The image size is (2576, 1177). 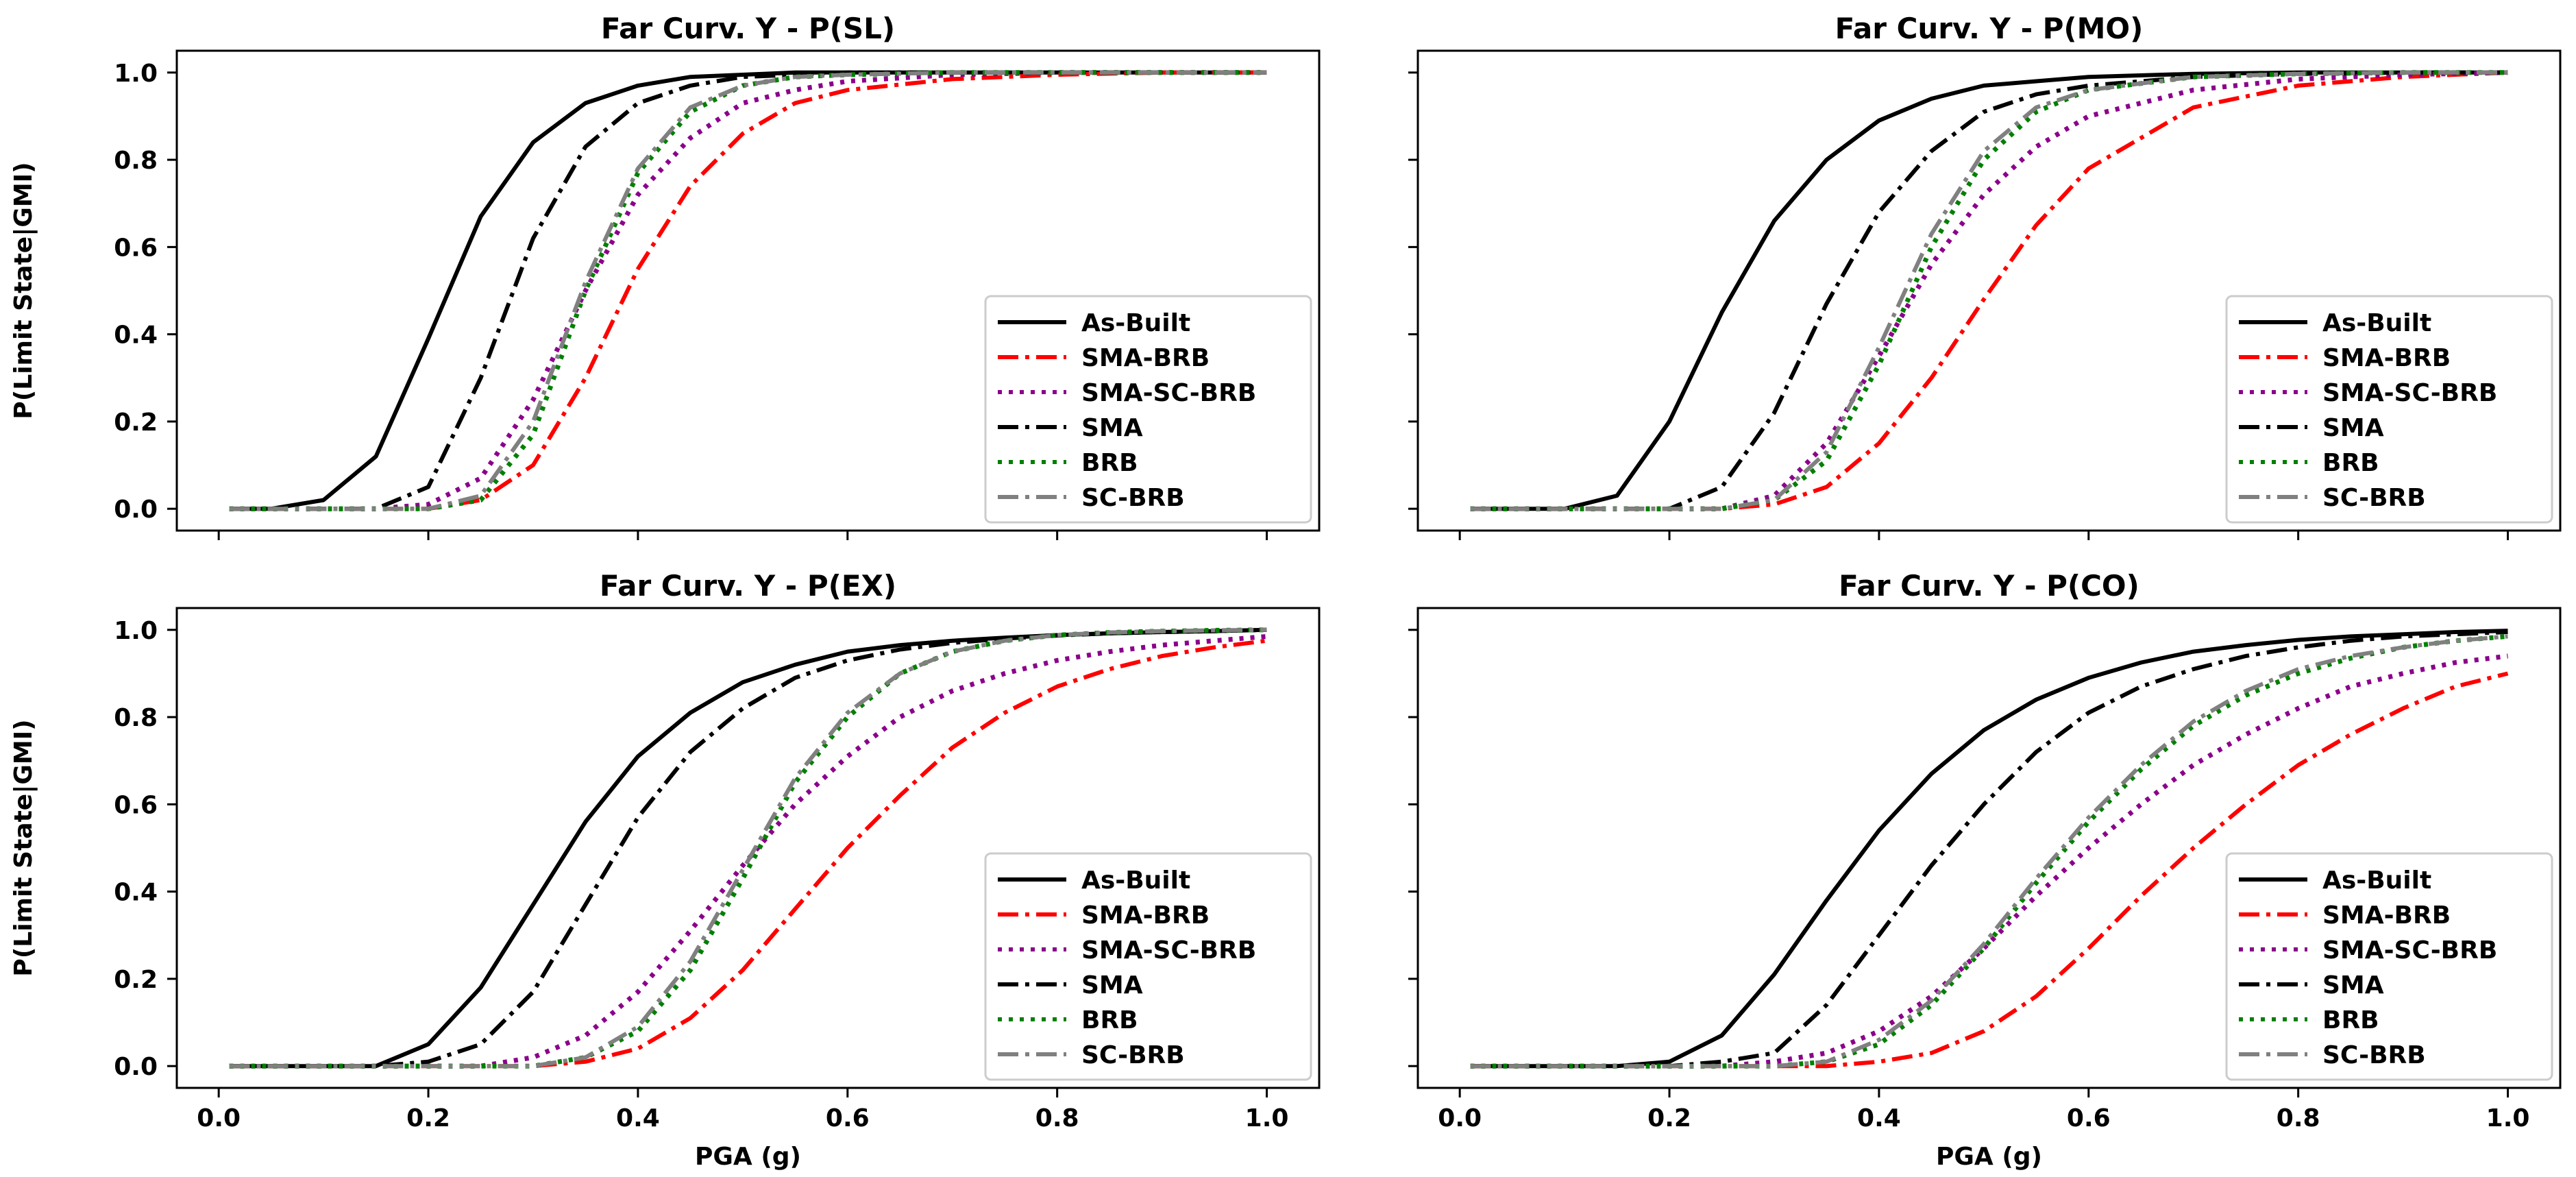 I want to click on panel-title: Far Curv. Y - P(SL), so click(x=748, y=28).